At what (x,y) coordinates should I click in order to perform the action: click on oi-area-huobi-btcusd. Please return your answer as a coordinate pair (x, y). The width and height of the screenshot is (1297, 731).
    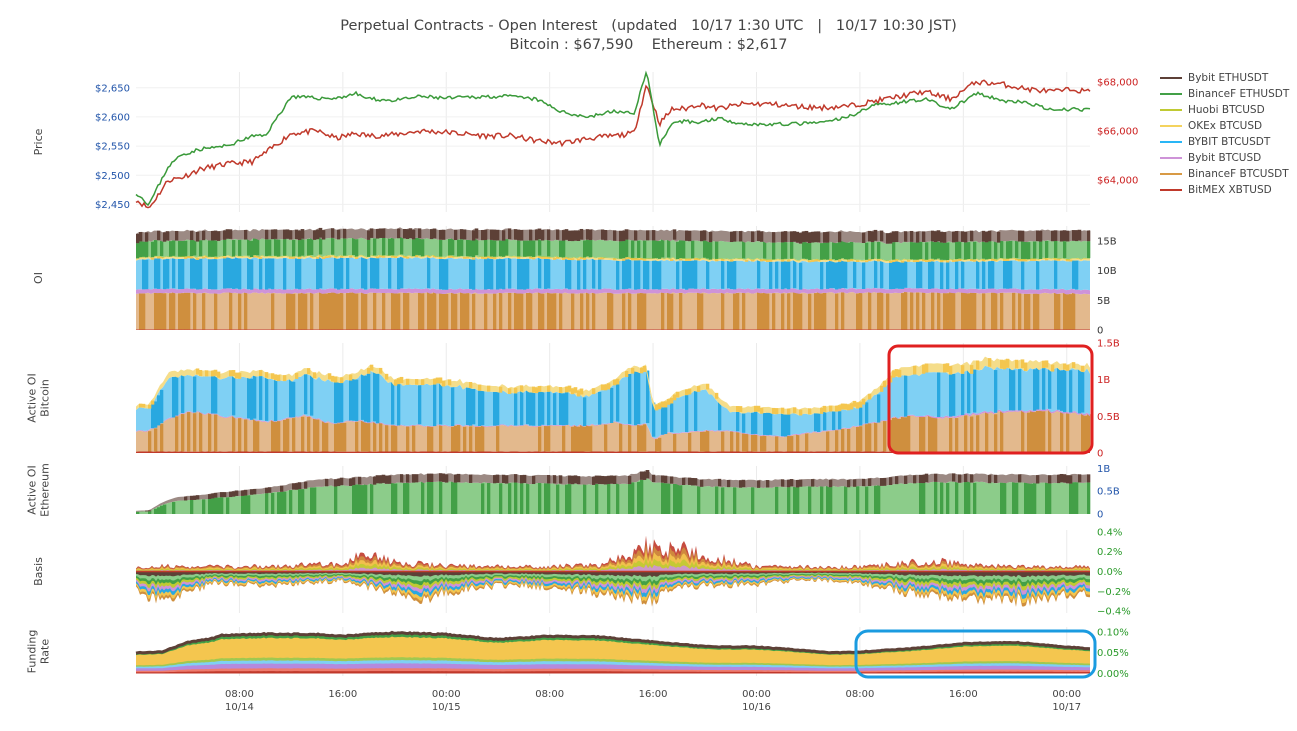
    Looking at the image, I should click on (613, 258).